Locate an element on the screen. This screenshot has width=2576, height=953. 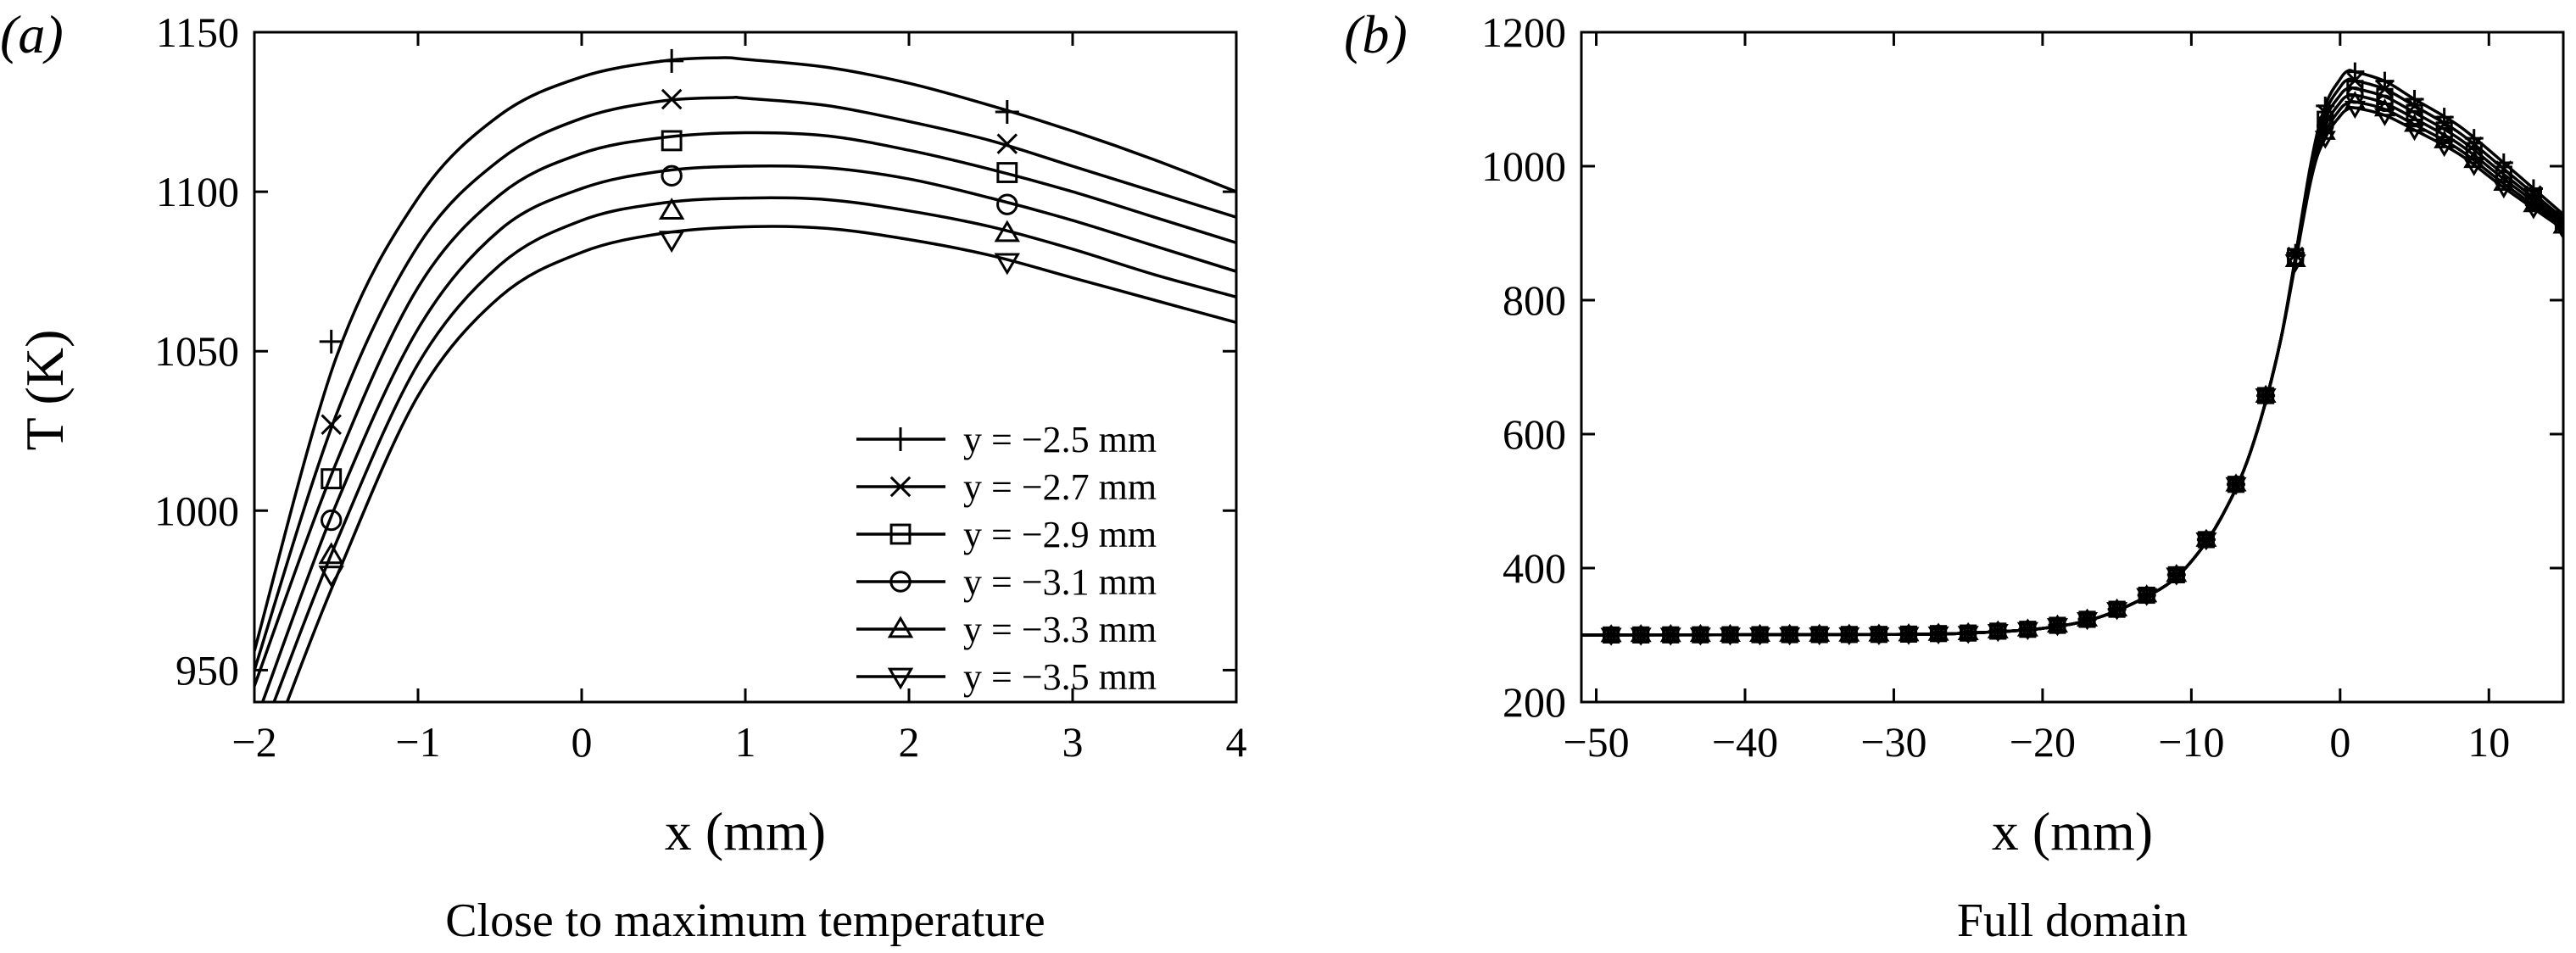
b-x-tick-label-10: −10 is located at coordinates (2191, 742).